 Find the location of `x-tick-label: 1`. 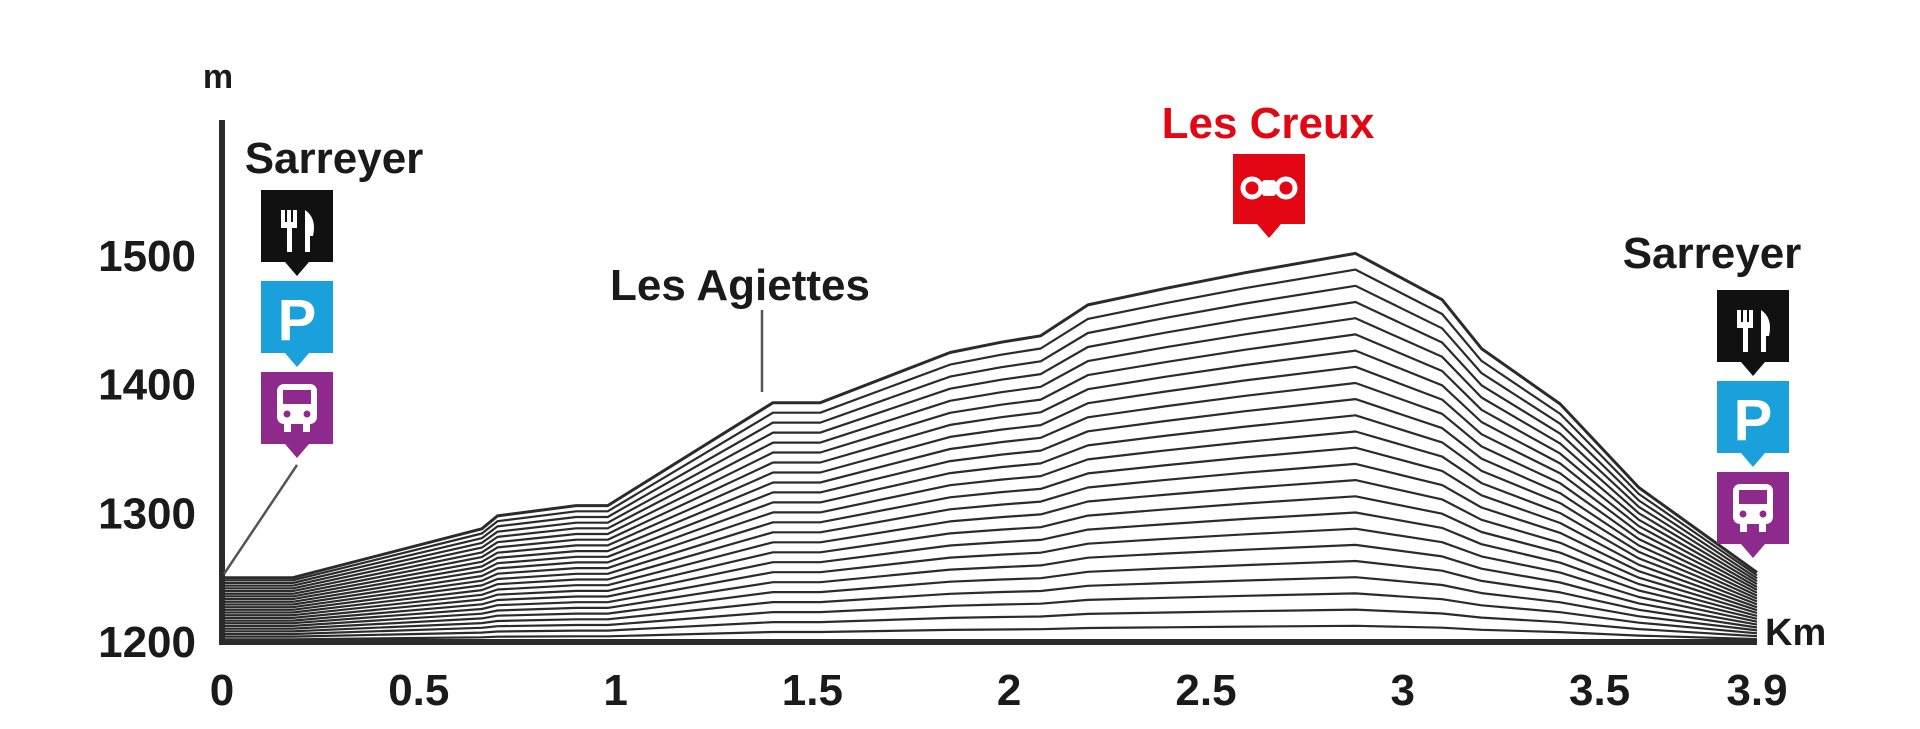

x-tick-label: 1 is located at coordinates (615, 690).